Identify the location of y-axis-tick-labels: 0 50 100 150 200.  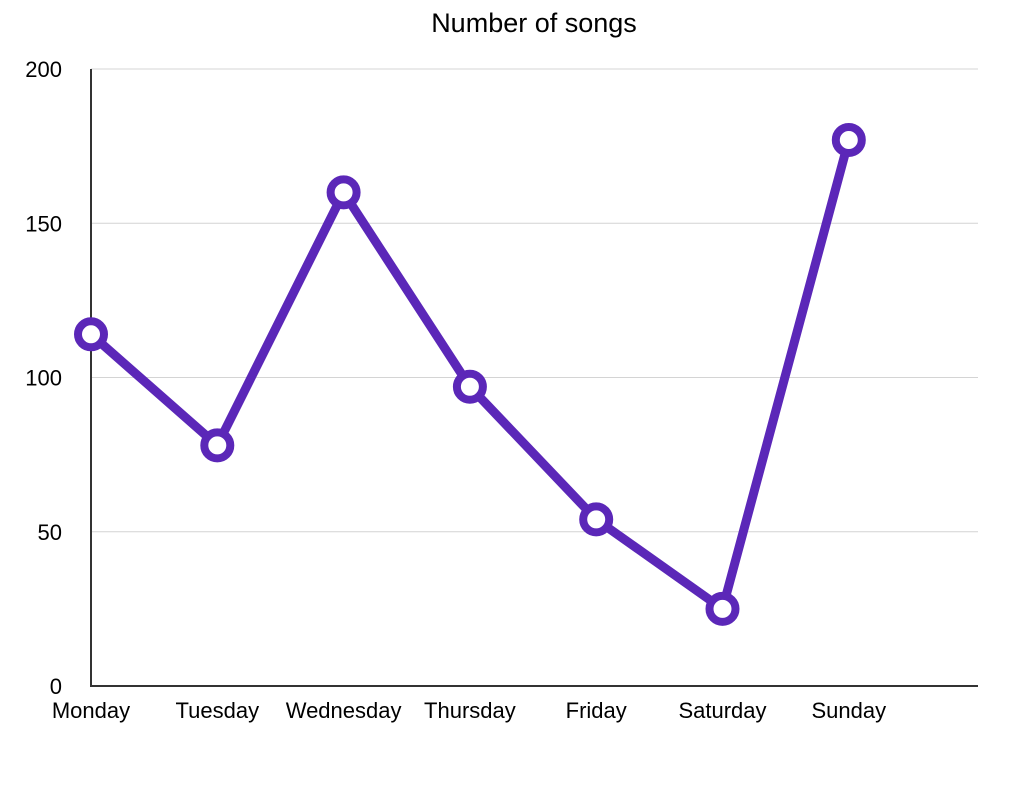
(43, 378).